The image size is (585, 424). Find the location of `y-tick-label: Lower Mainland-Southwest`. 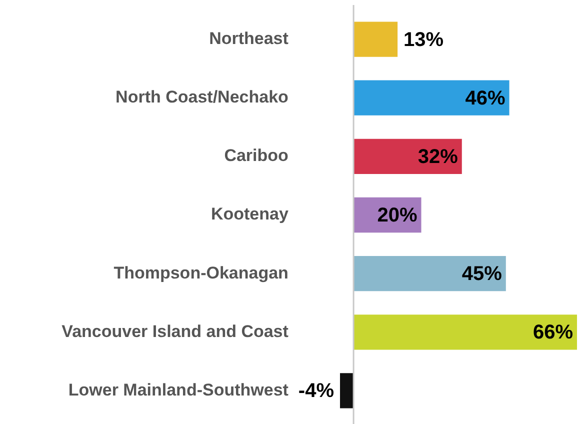

y-tick-label: Lower Mainland-Southwest is located at coordinates (178, 390).